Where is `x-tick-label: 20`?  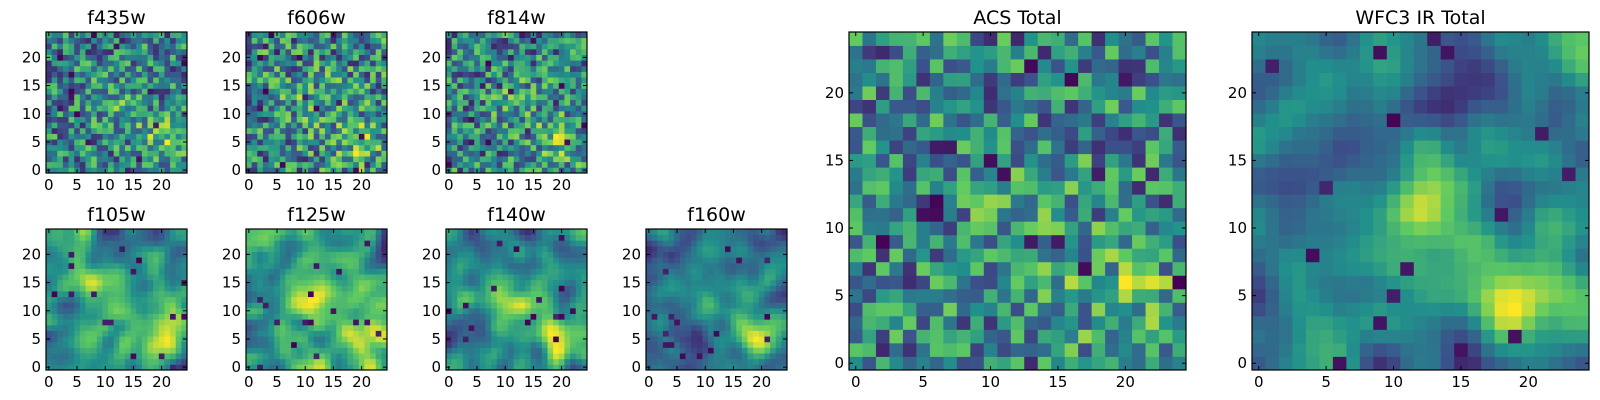
x-tick-label: 20 is located at coordinates (361, 185).